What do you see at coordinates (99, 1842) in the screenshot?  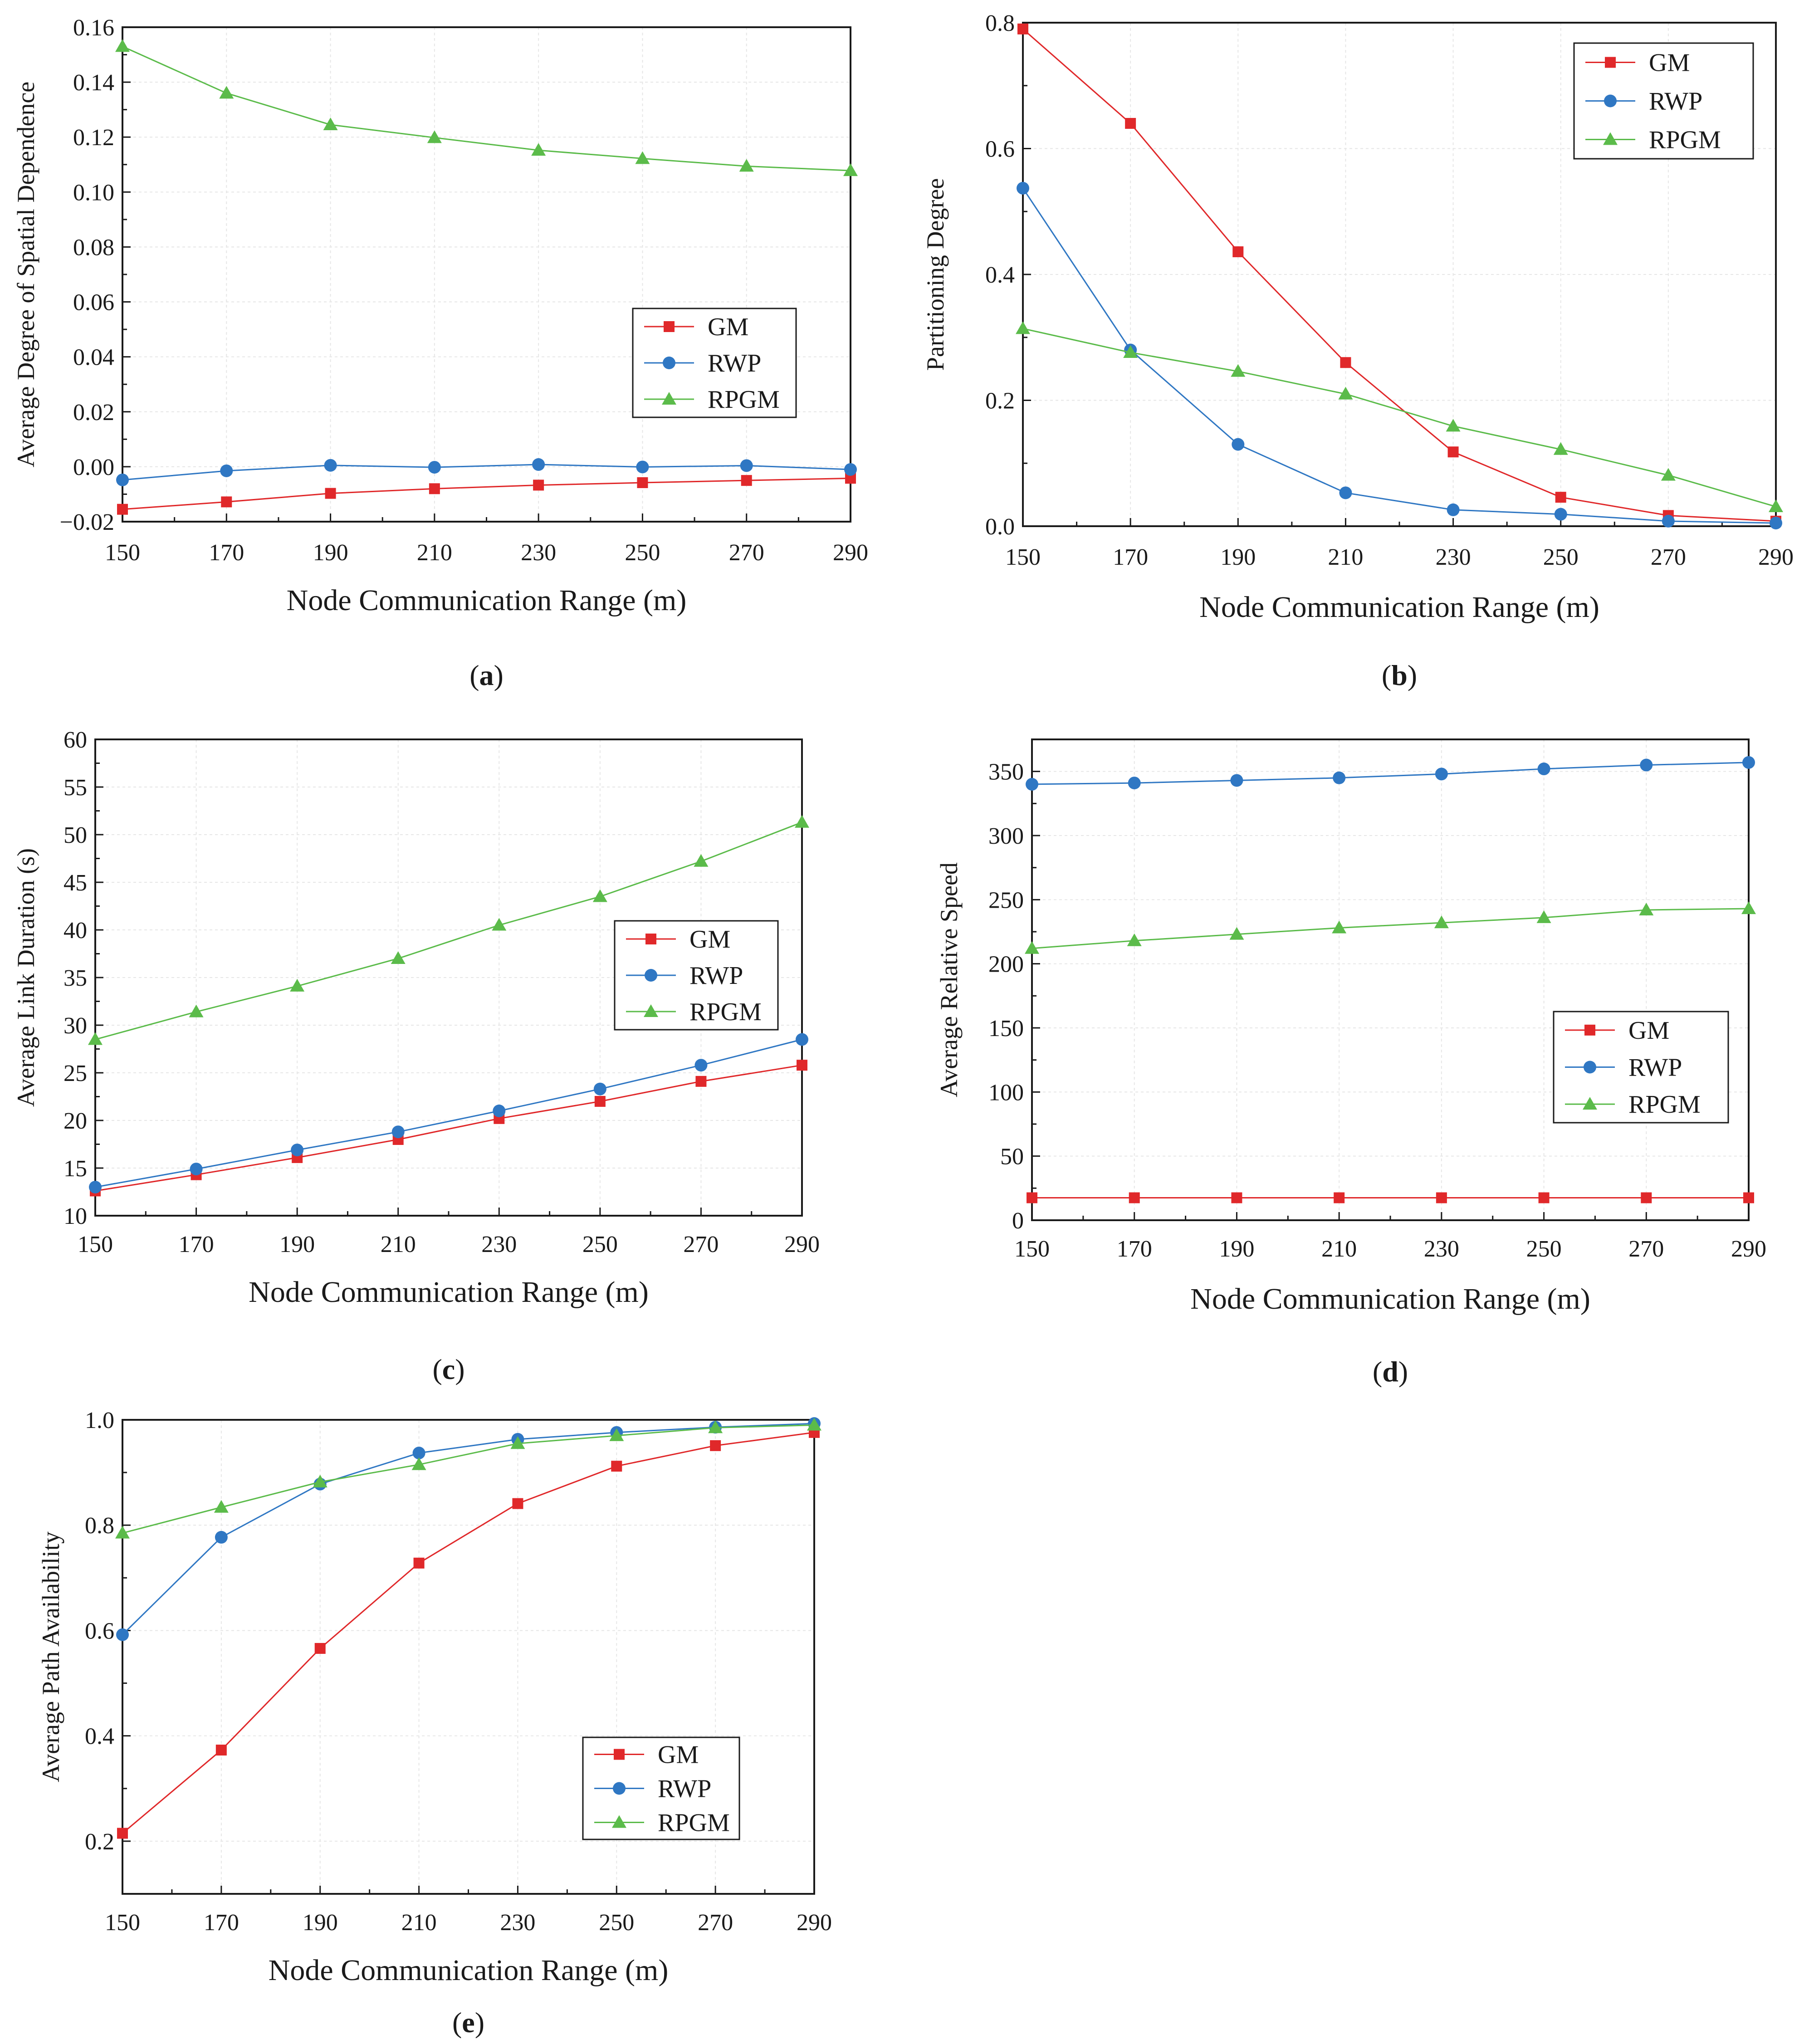 I see `y-tick-label: 0.2` at bounding box center [99, 1842].